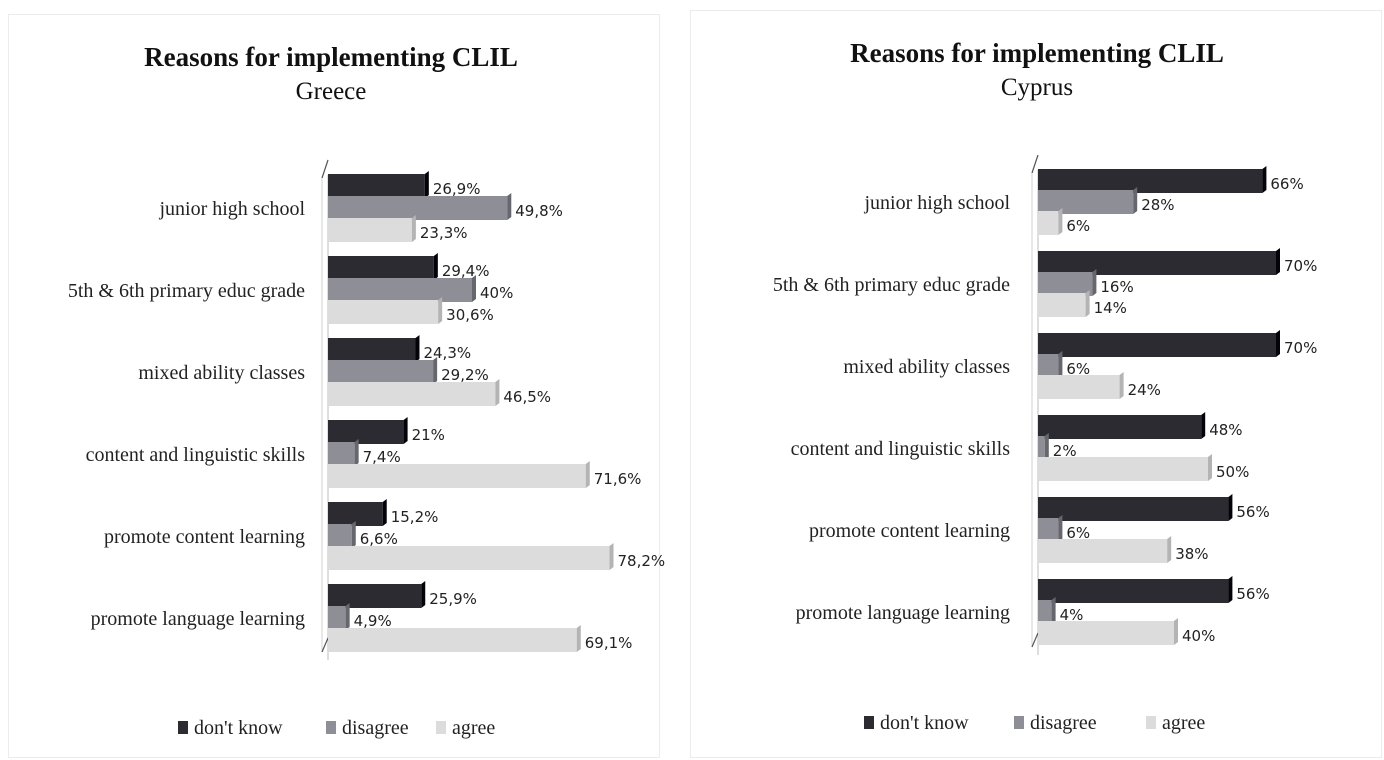 The height and width of the screenshot is (760, 1384). What do you see at coordinates (1116, 287) in the screenshot?
I see `data-label: 16%` at bounding box center [1116, 287].